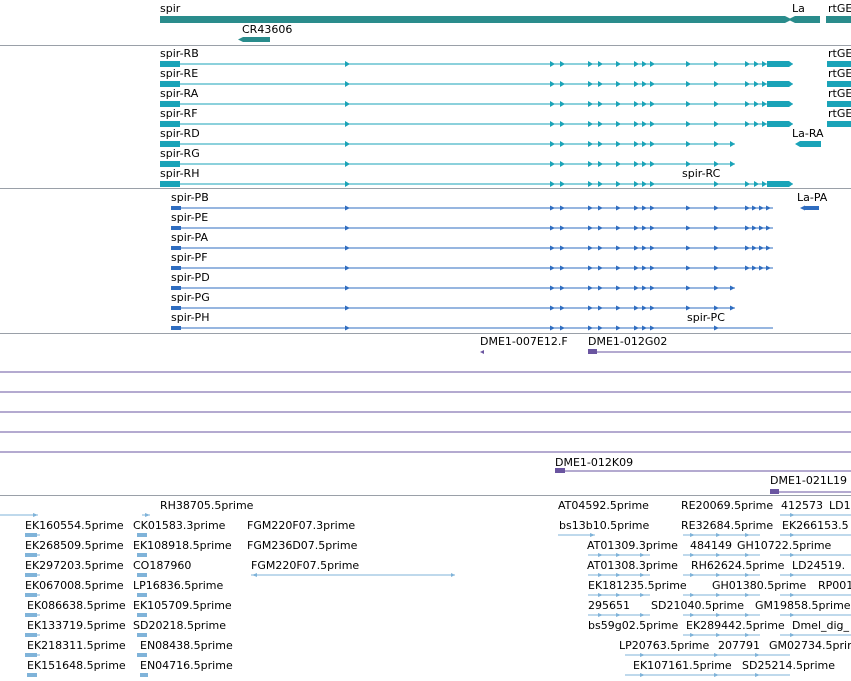 Image resolution: width=851 pixels, height=681 pixels. I want to click on est-label: EK266153.5, so click(815, 525).